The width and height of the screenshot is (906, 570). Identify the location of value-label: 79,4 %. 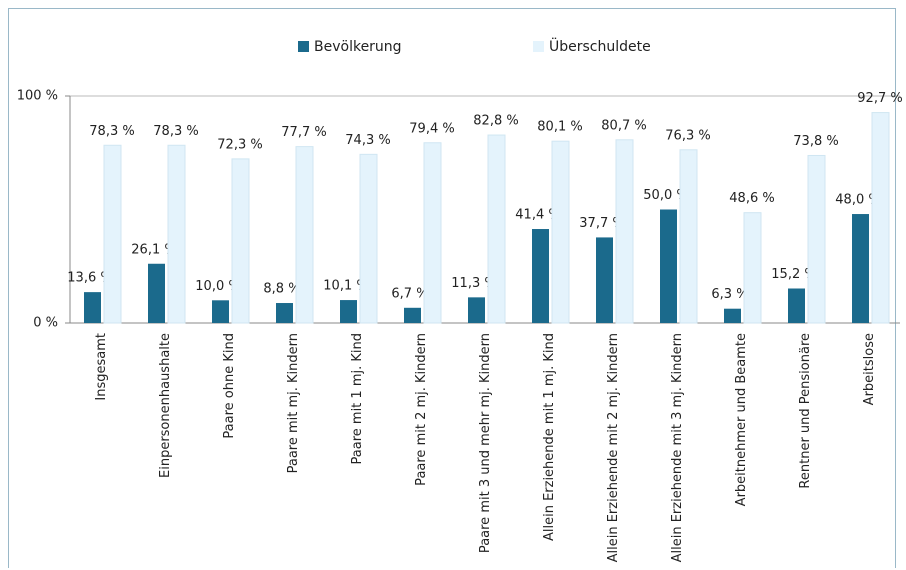
(431, 128).